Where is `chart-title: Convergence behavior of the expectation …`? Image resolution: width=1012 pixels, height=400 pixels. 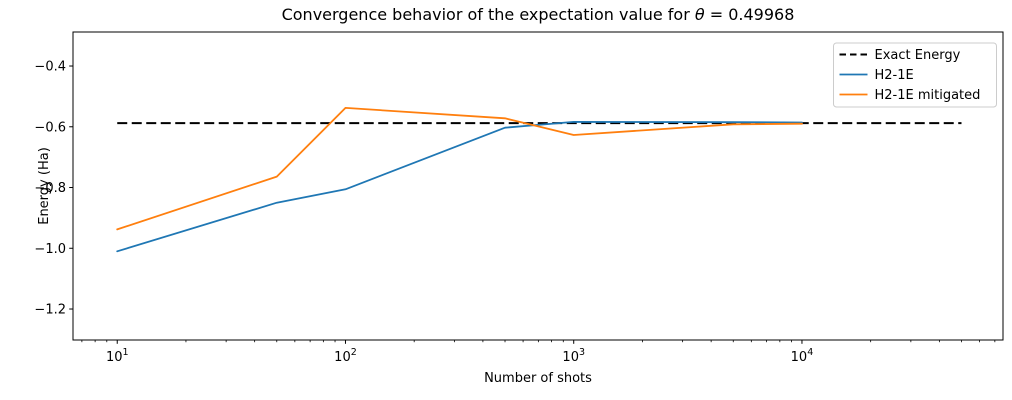
chart-title: Convergence behavior of the expectation … is located at coordinates (538, 15).